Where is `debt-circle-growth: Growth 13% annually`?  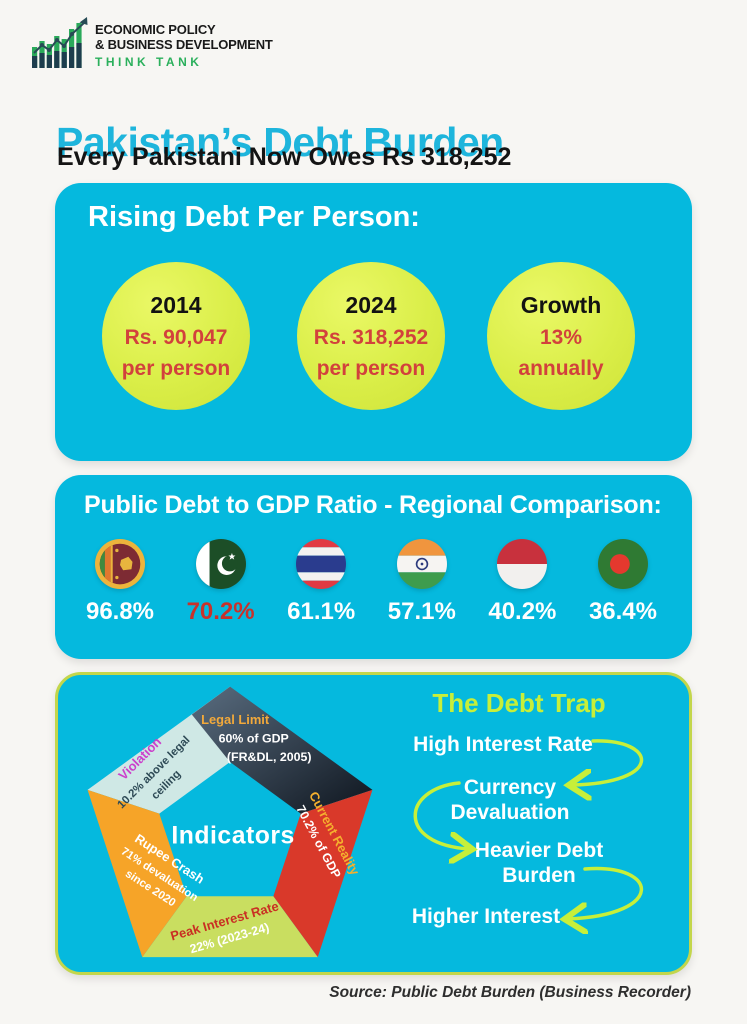
debt-circle-growth: Growth 13% annually is located at coordinates (561, 336).